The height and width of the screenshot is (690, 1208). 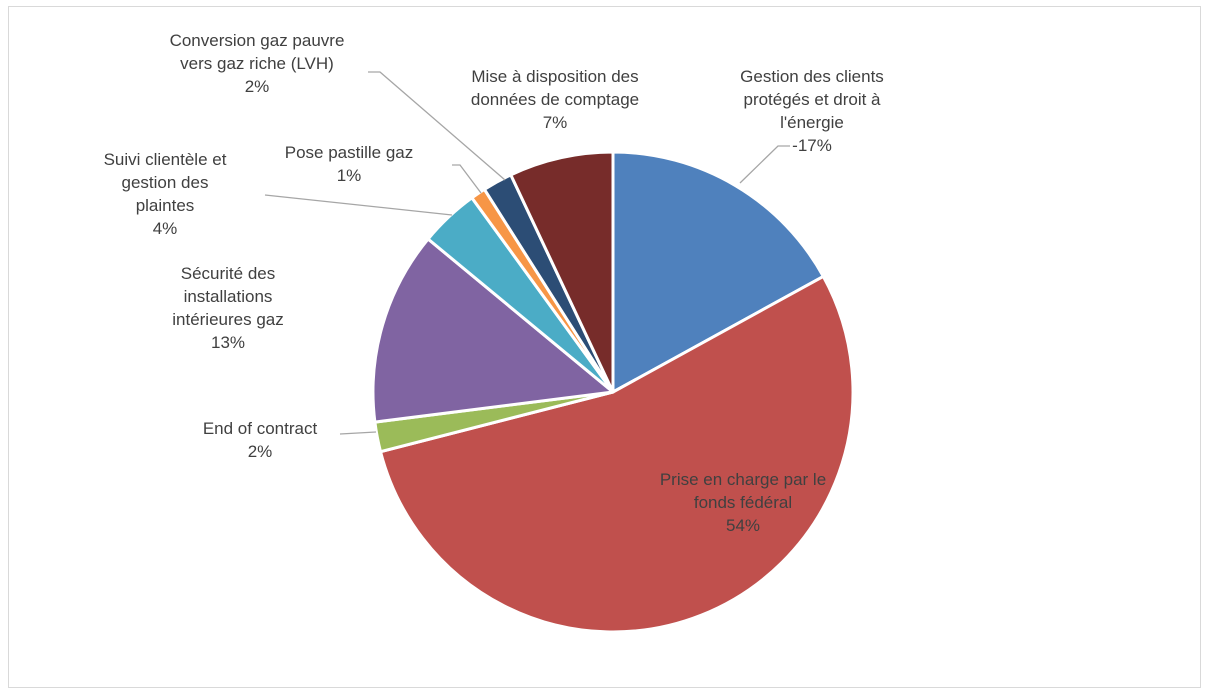 I want to click on slice-label-line: 54%, so click(x=743, y=525).